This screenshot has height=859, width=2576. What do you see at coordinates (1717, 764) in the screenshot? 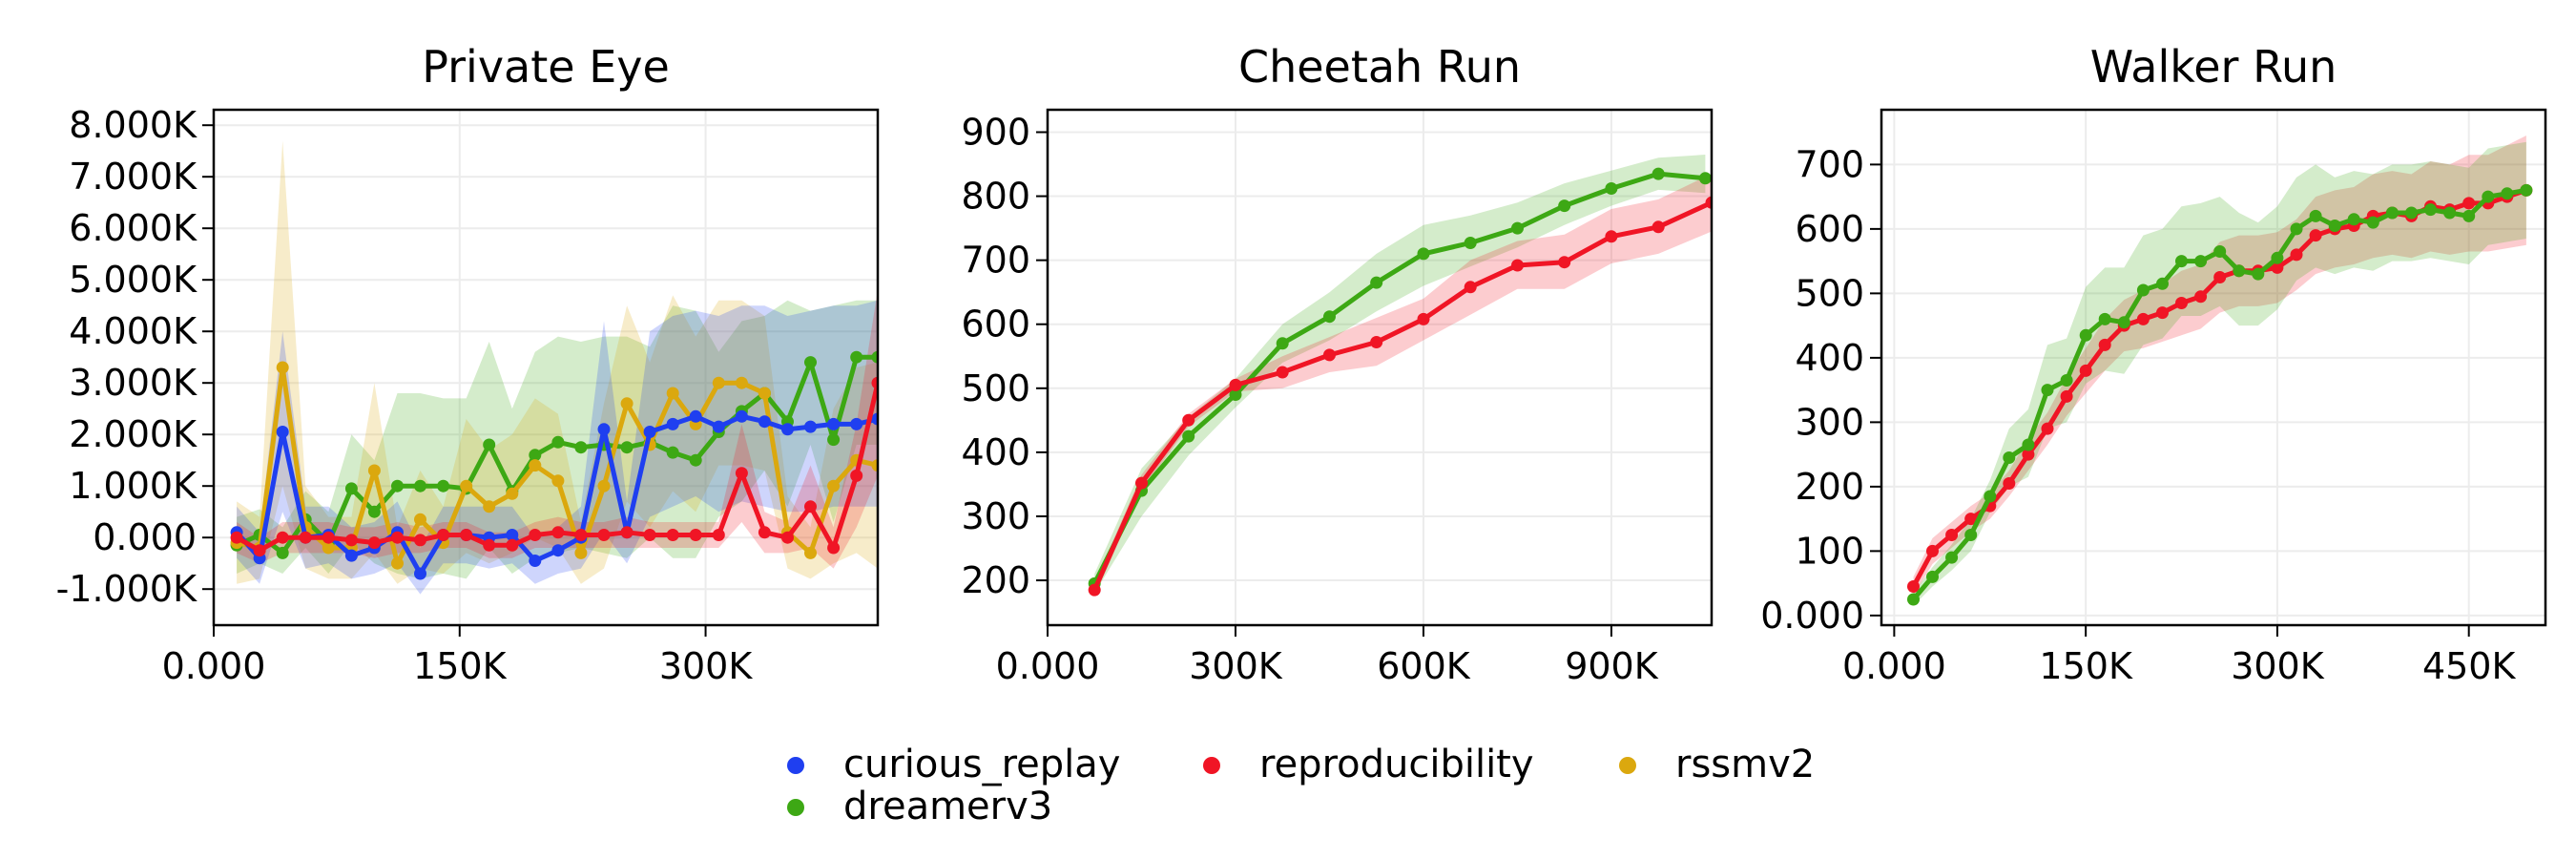
I see `legend-item-rssmv2: rssmv2` at bounding box center [1717, 764].